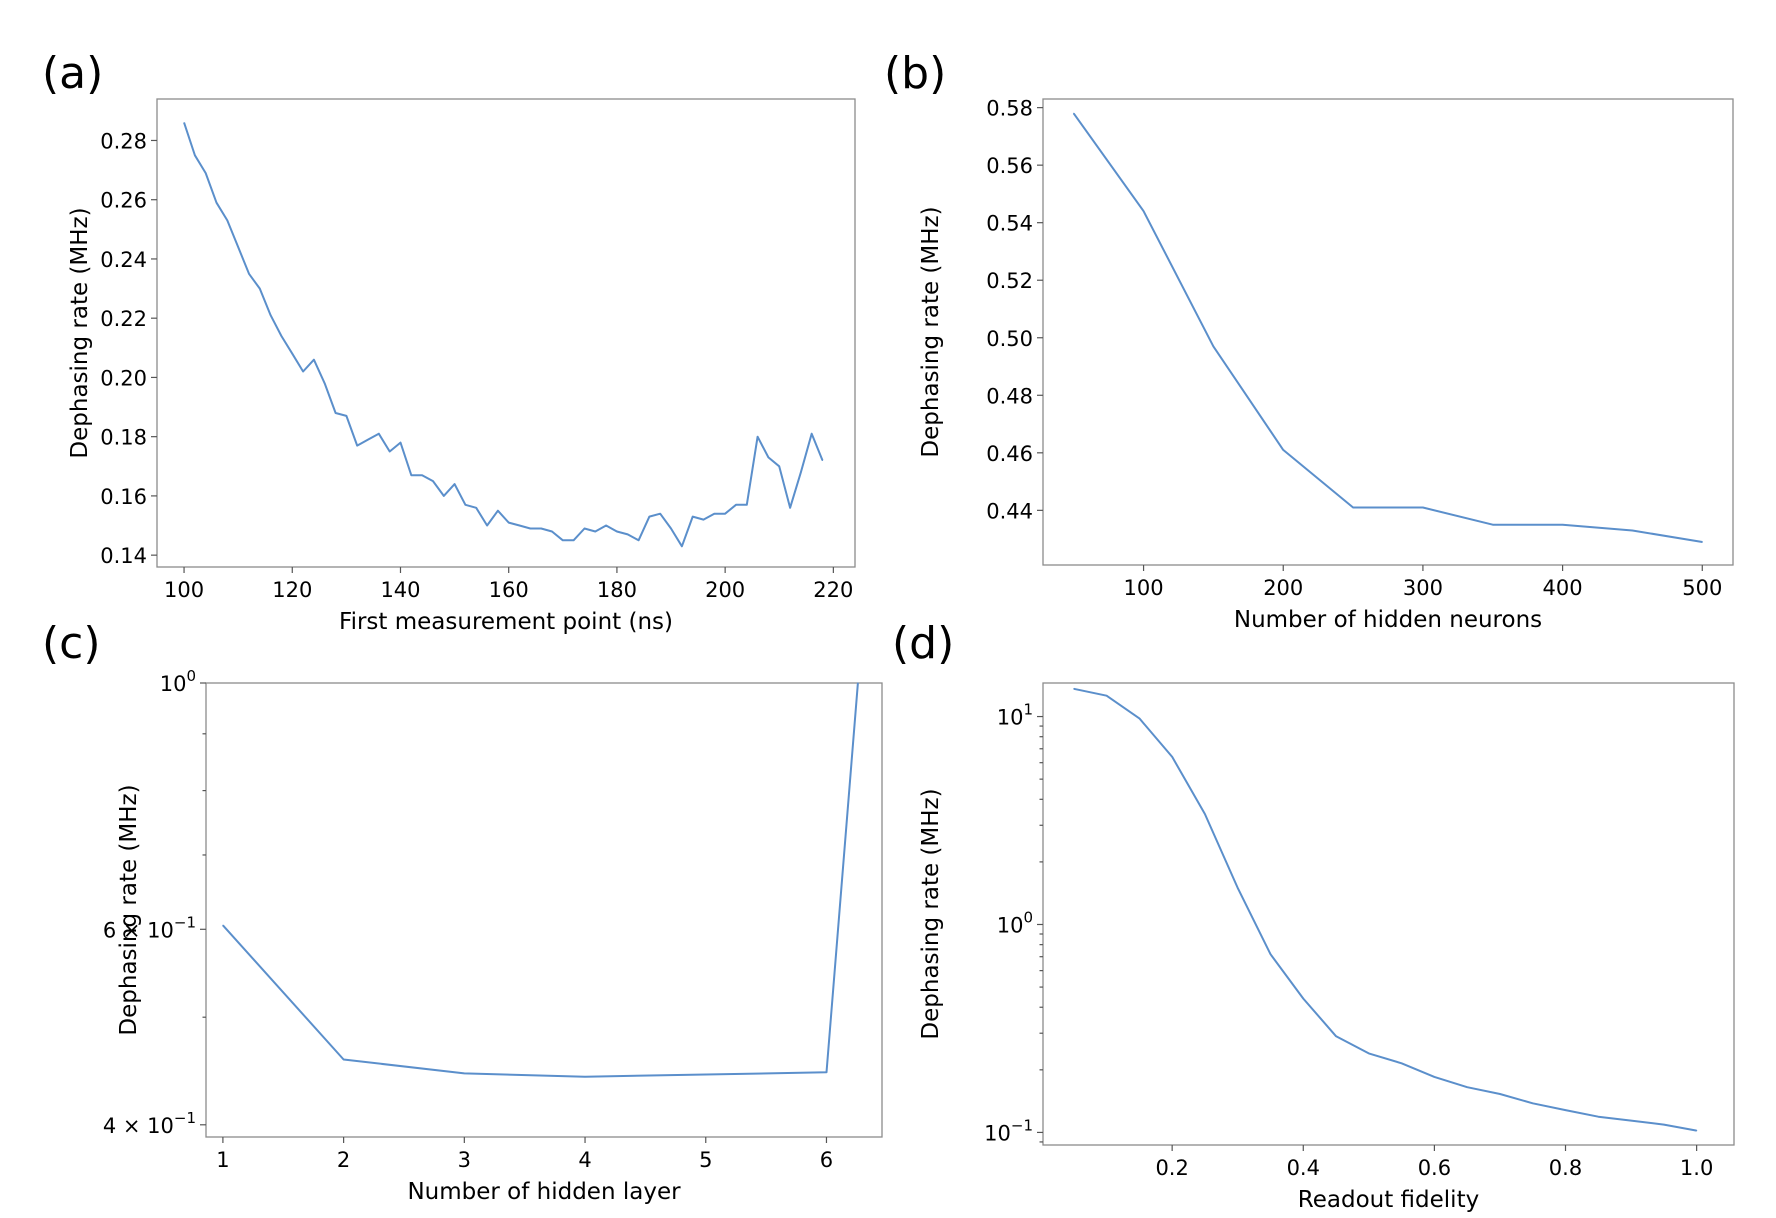 The width and height of the screenshot is (1776, 1218). What do you see at coordinates (1696, 1168) in the screenshot?
I see `x-tick-label: 1.0` at bounding box center [1696, 1168].